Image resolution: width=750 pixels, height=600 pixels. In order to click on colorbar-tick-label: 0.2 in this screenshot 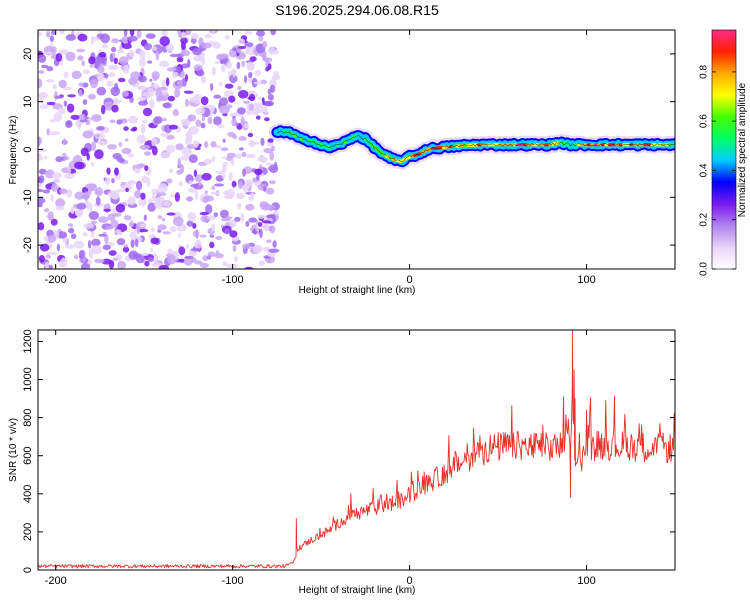, I will do `click(704, 219)`.